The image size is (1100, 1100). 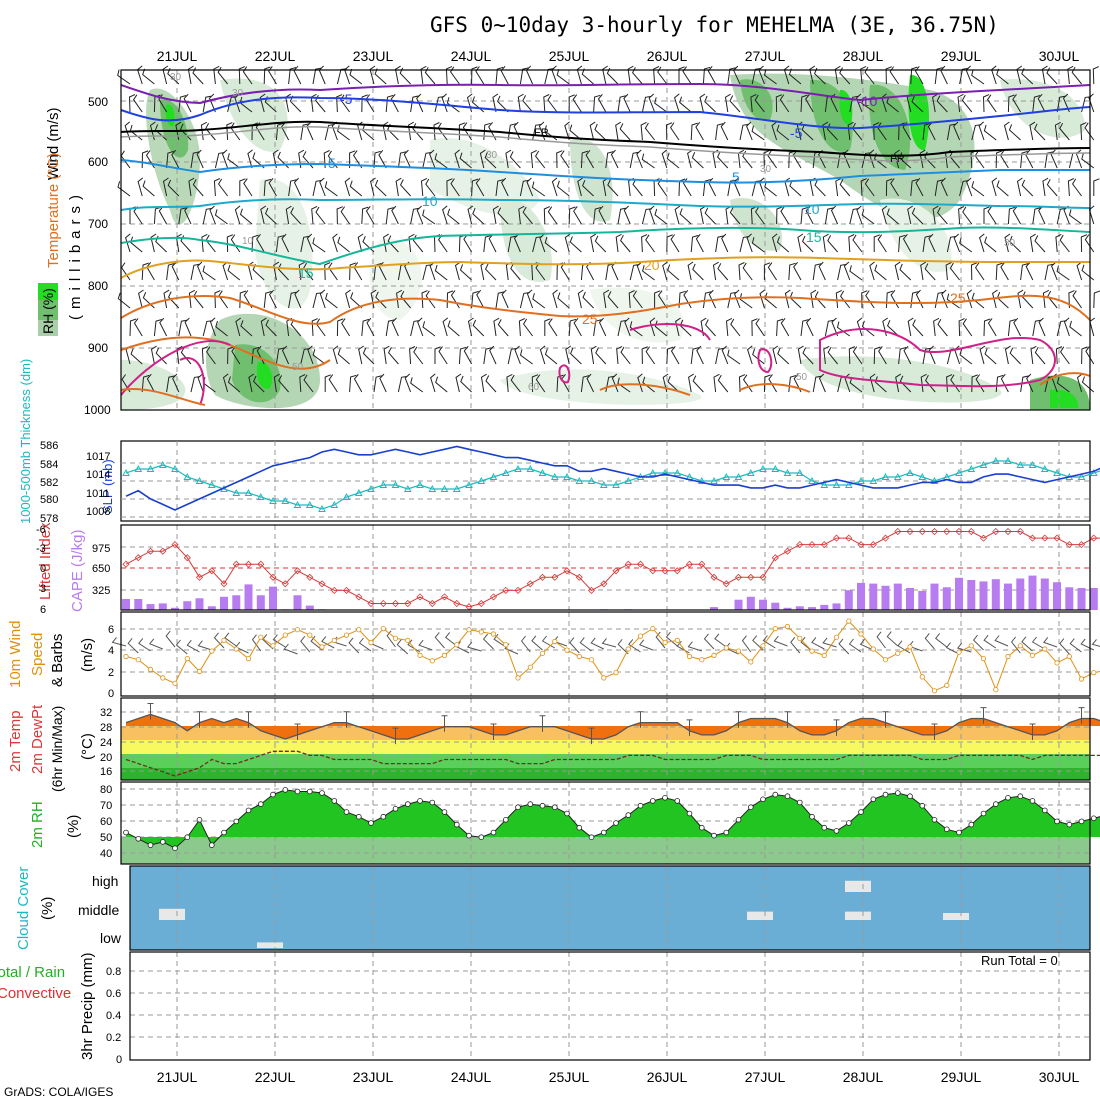 I want to click on rh-tick: 70, so click(x=106, y=806).